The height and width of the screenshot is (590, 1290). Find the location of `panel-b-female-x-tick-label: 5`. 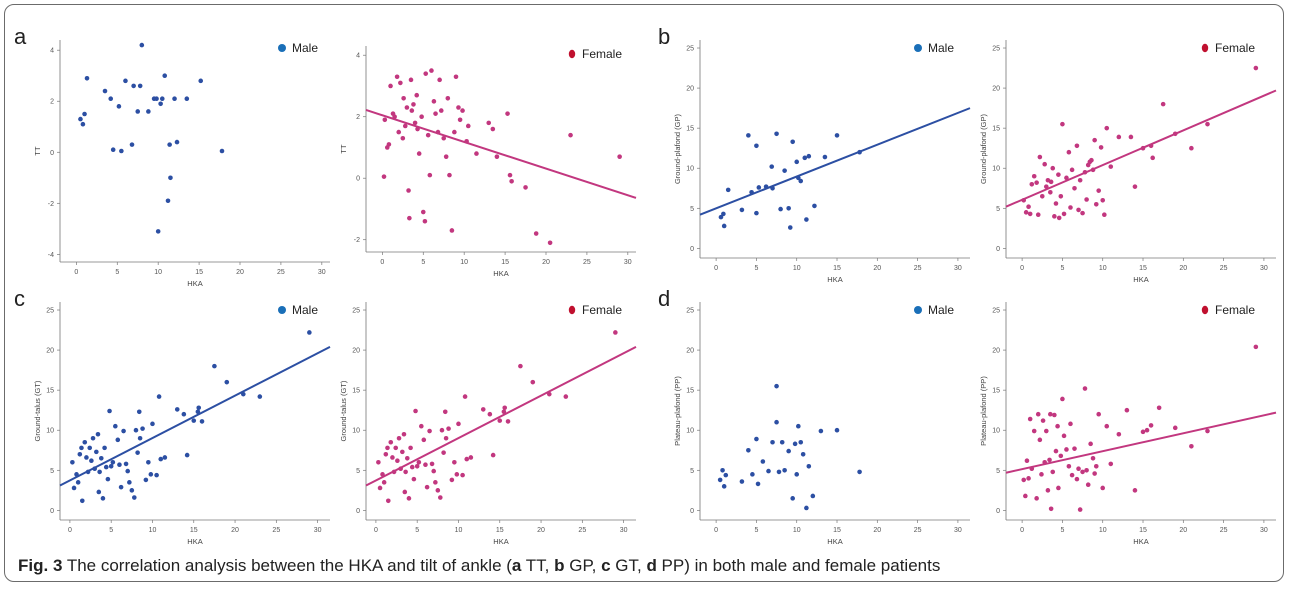

panel-b-female-x-tick-label: 5 is located at coordinates (1062, 268).